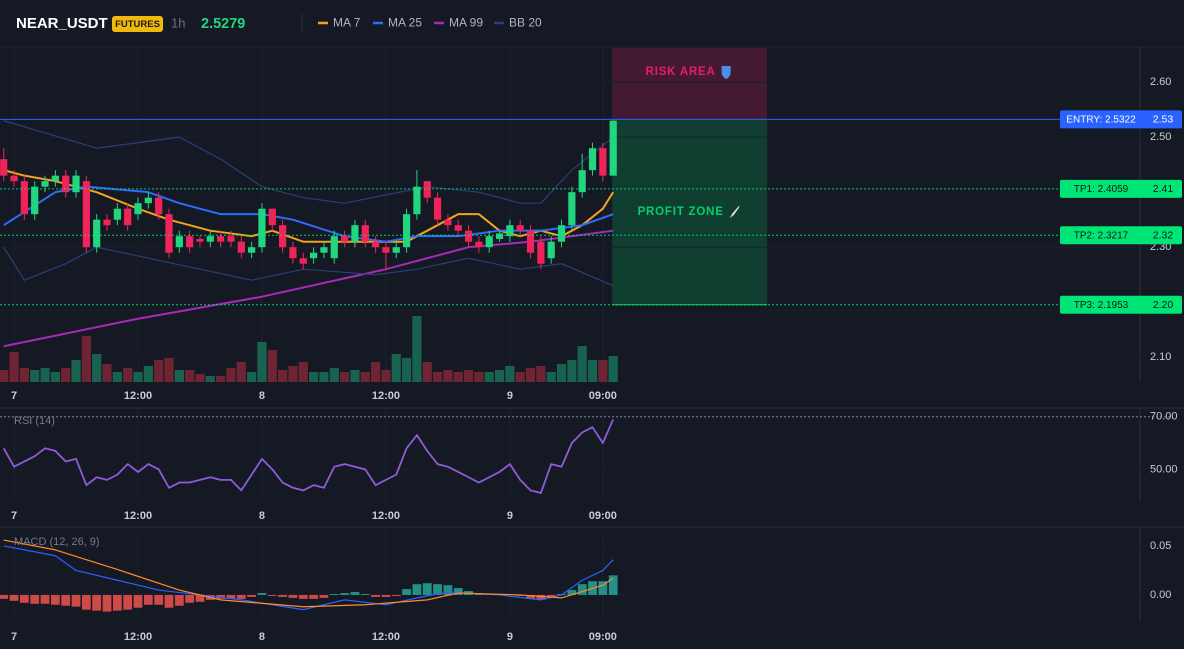 The width and height of the screenshot is (1184, 649). What do you see at coordinates (14, 516) in the screenshot?
I see `x-tick-label: 7` at bounding box center [14, 516].